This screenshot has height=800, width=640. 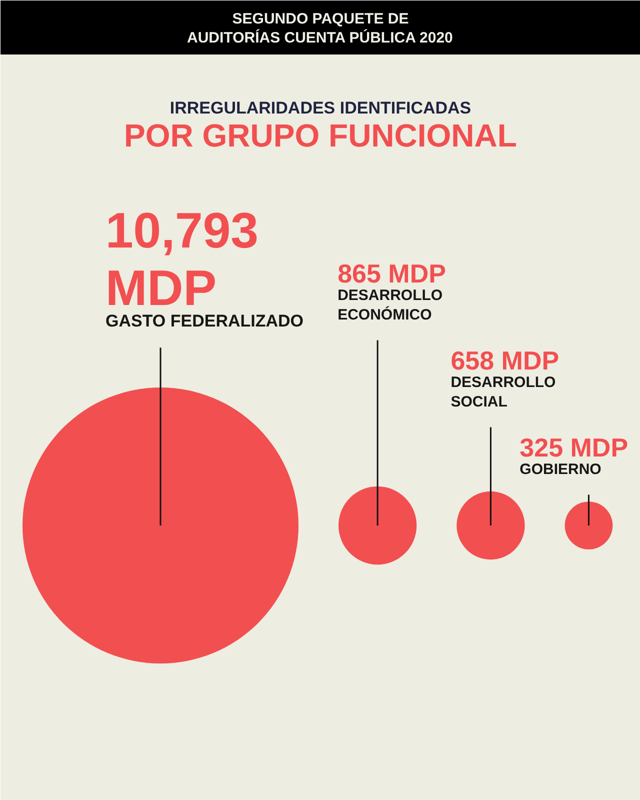 I want to click on category-label: DESARROLLO ECONÓMICO, so click(x=390, y=305).